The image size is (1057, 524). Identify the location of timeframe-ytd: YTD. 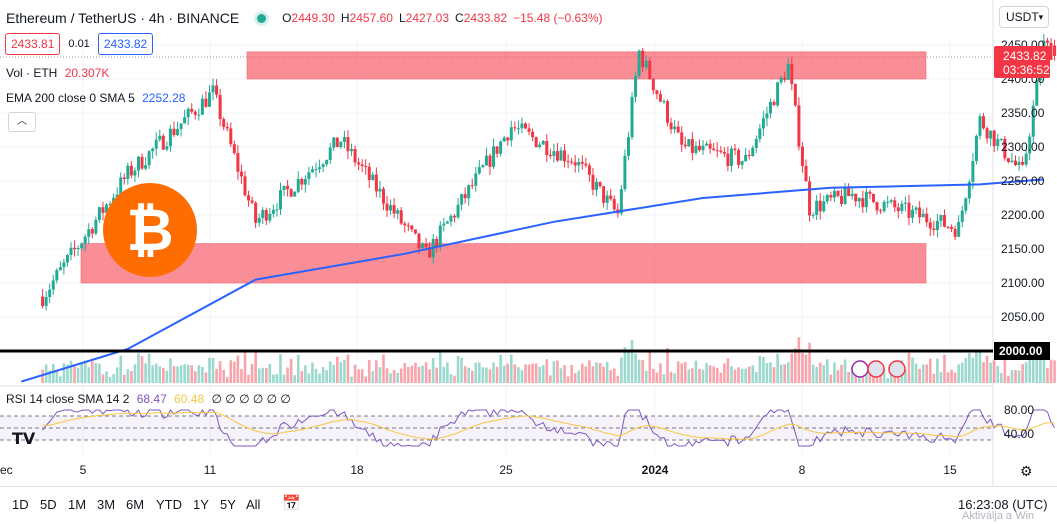
(169, 504).